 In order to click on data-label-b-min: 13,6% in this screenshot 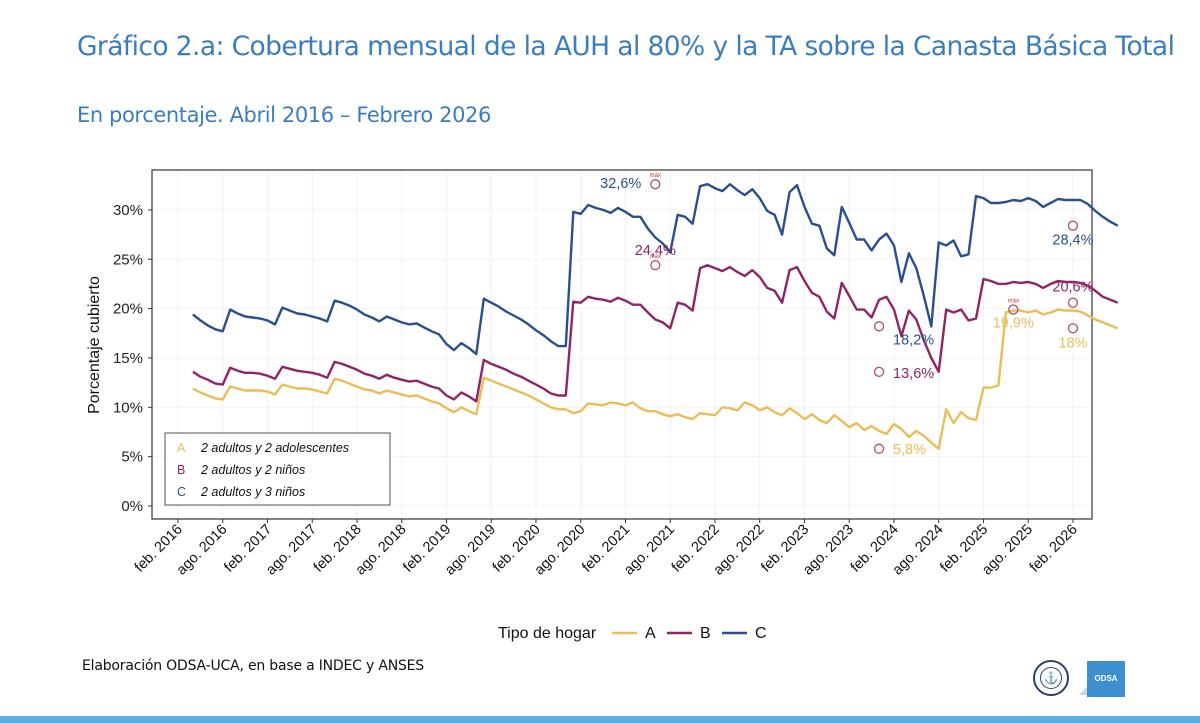, I will do `click(913, 374)`.